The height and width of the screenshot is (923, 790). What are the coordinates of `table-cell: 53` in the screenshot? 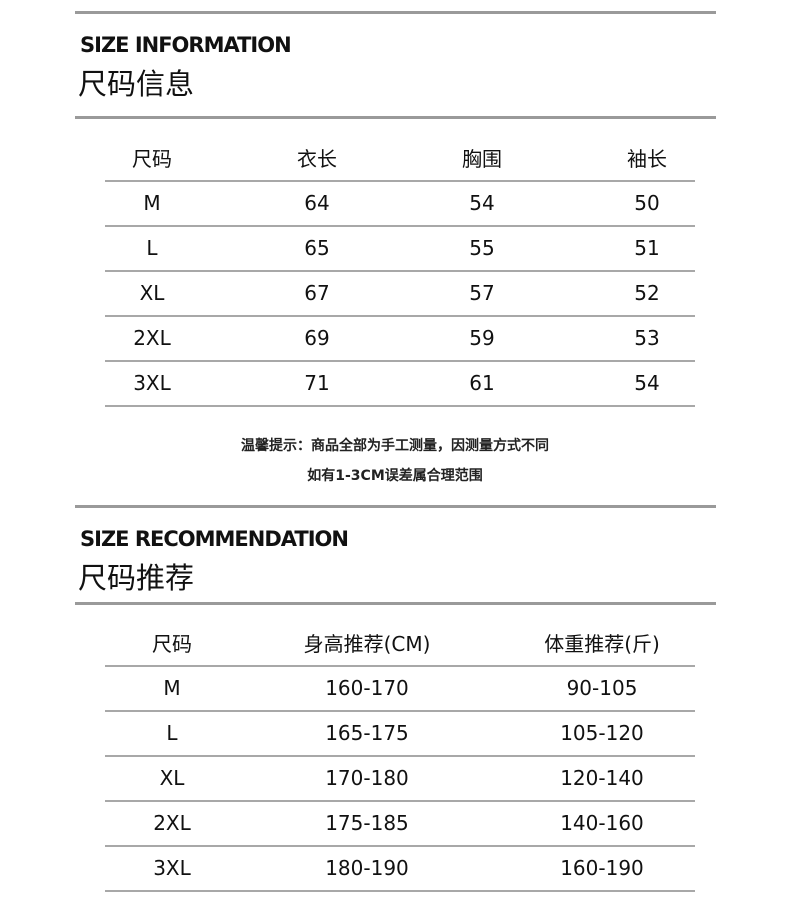 It's located at (647, 338).